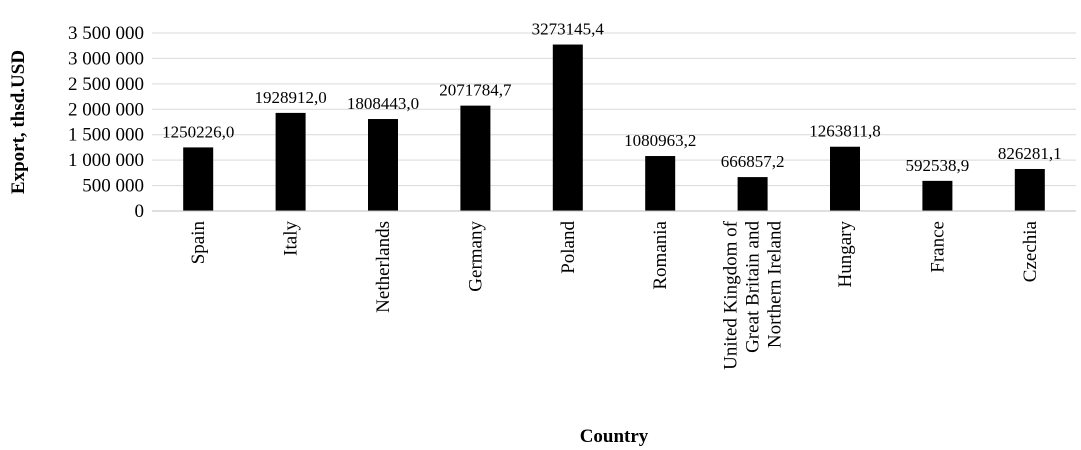 Image resolution: width=1081 pixels, height=450 pixels. What do you see at coordinates (475, 90) in the screenshot?
I see `data-label: 2071784,7` at bounding box center [475, 90].